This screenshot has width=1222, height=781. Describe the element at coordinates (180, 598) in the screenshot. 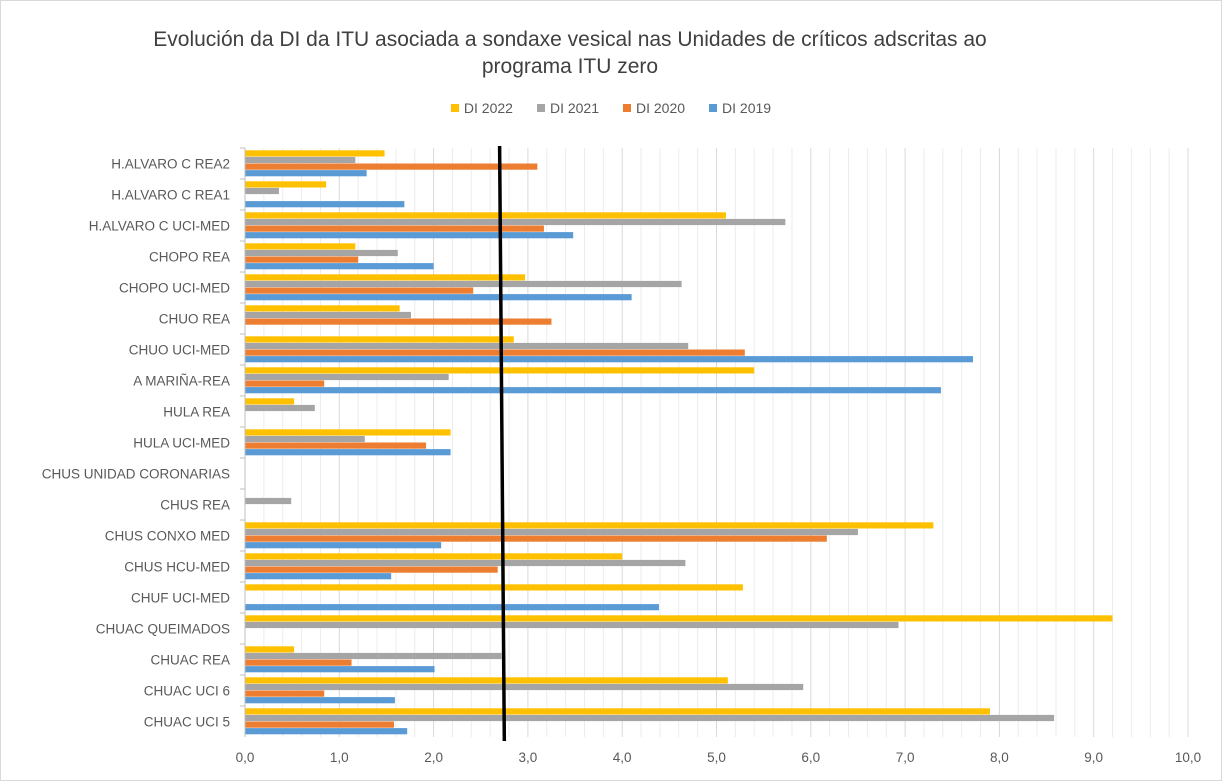

I see `category-label: CHUF UCI-MED` at that location.